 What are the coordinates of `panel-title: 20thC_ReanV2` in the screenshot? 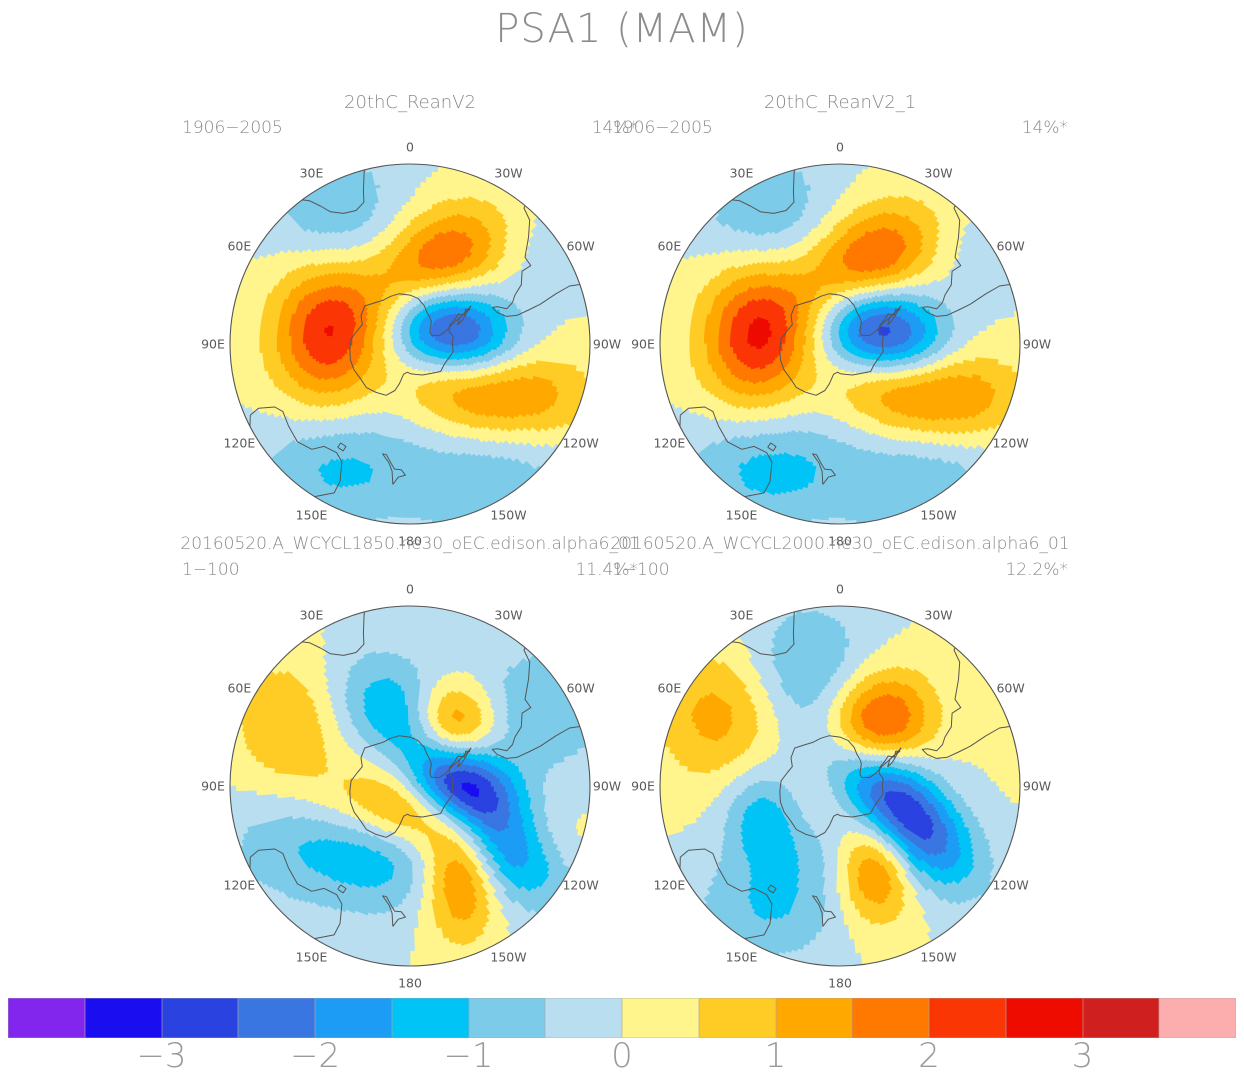 It's located at (410, 102).